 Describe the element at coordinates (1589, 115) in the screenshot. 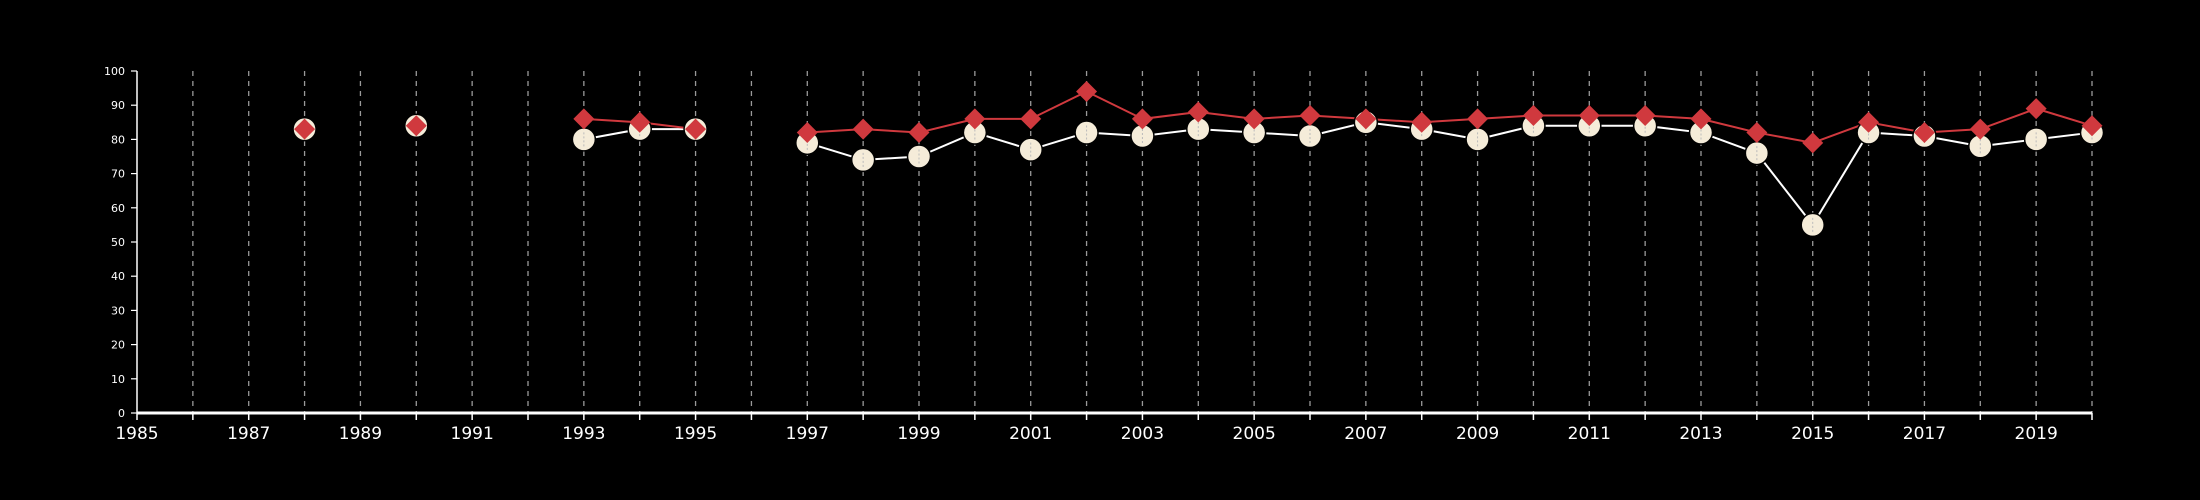

I see `diamond-marker-2011` at that location.